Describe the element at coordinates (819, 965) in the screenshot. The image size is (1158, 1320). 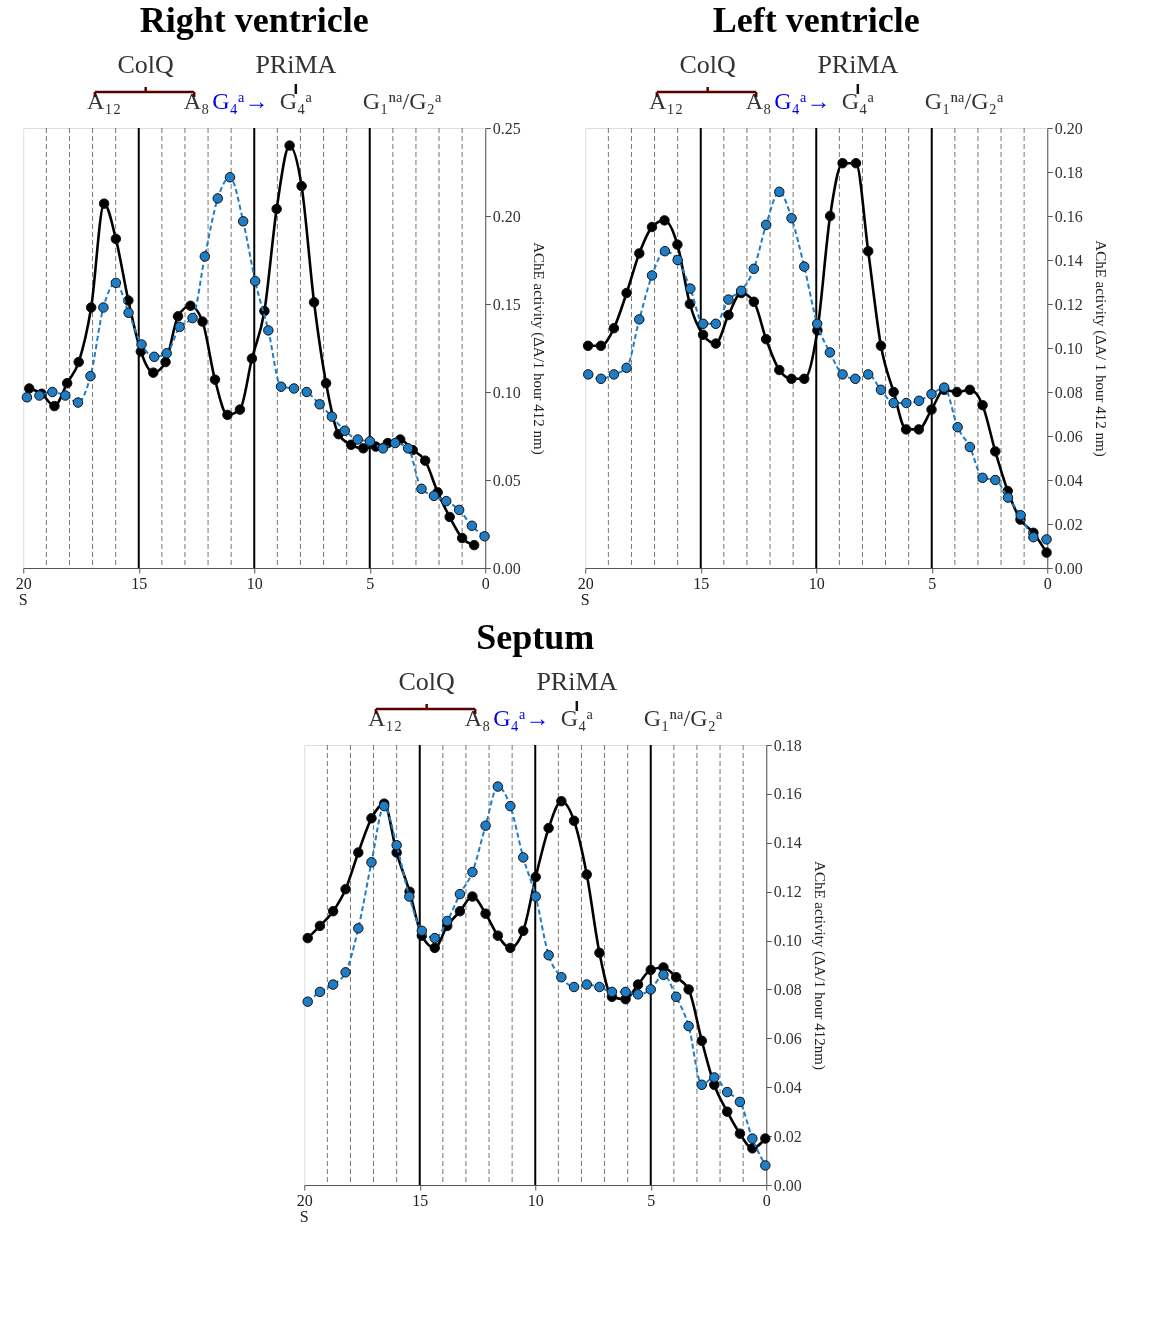
I see `y-axis-title: AChE activity (ΔA/1 hour 412nm)` at that location.